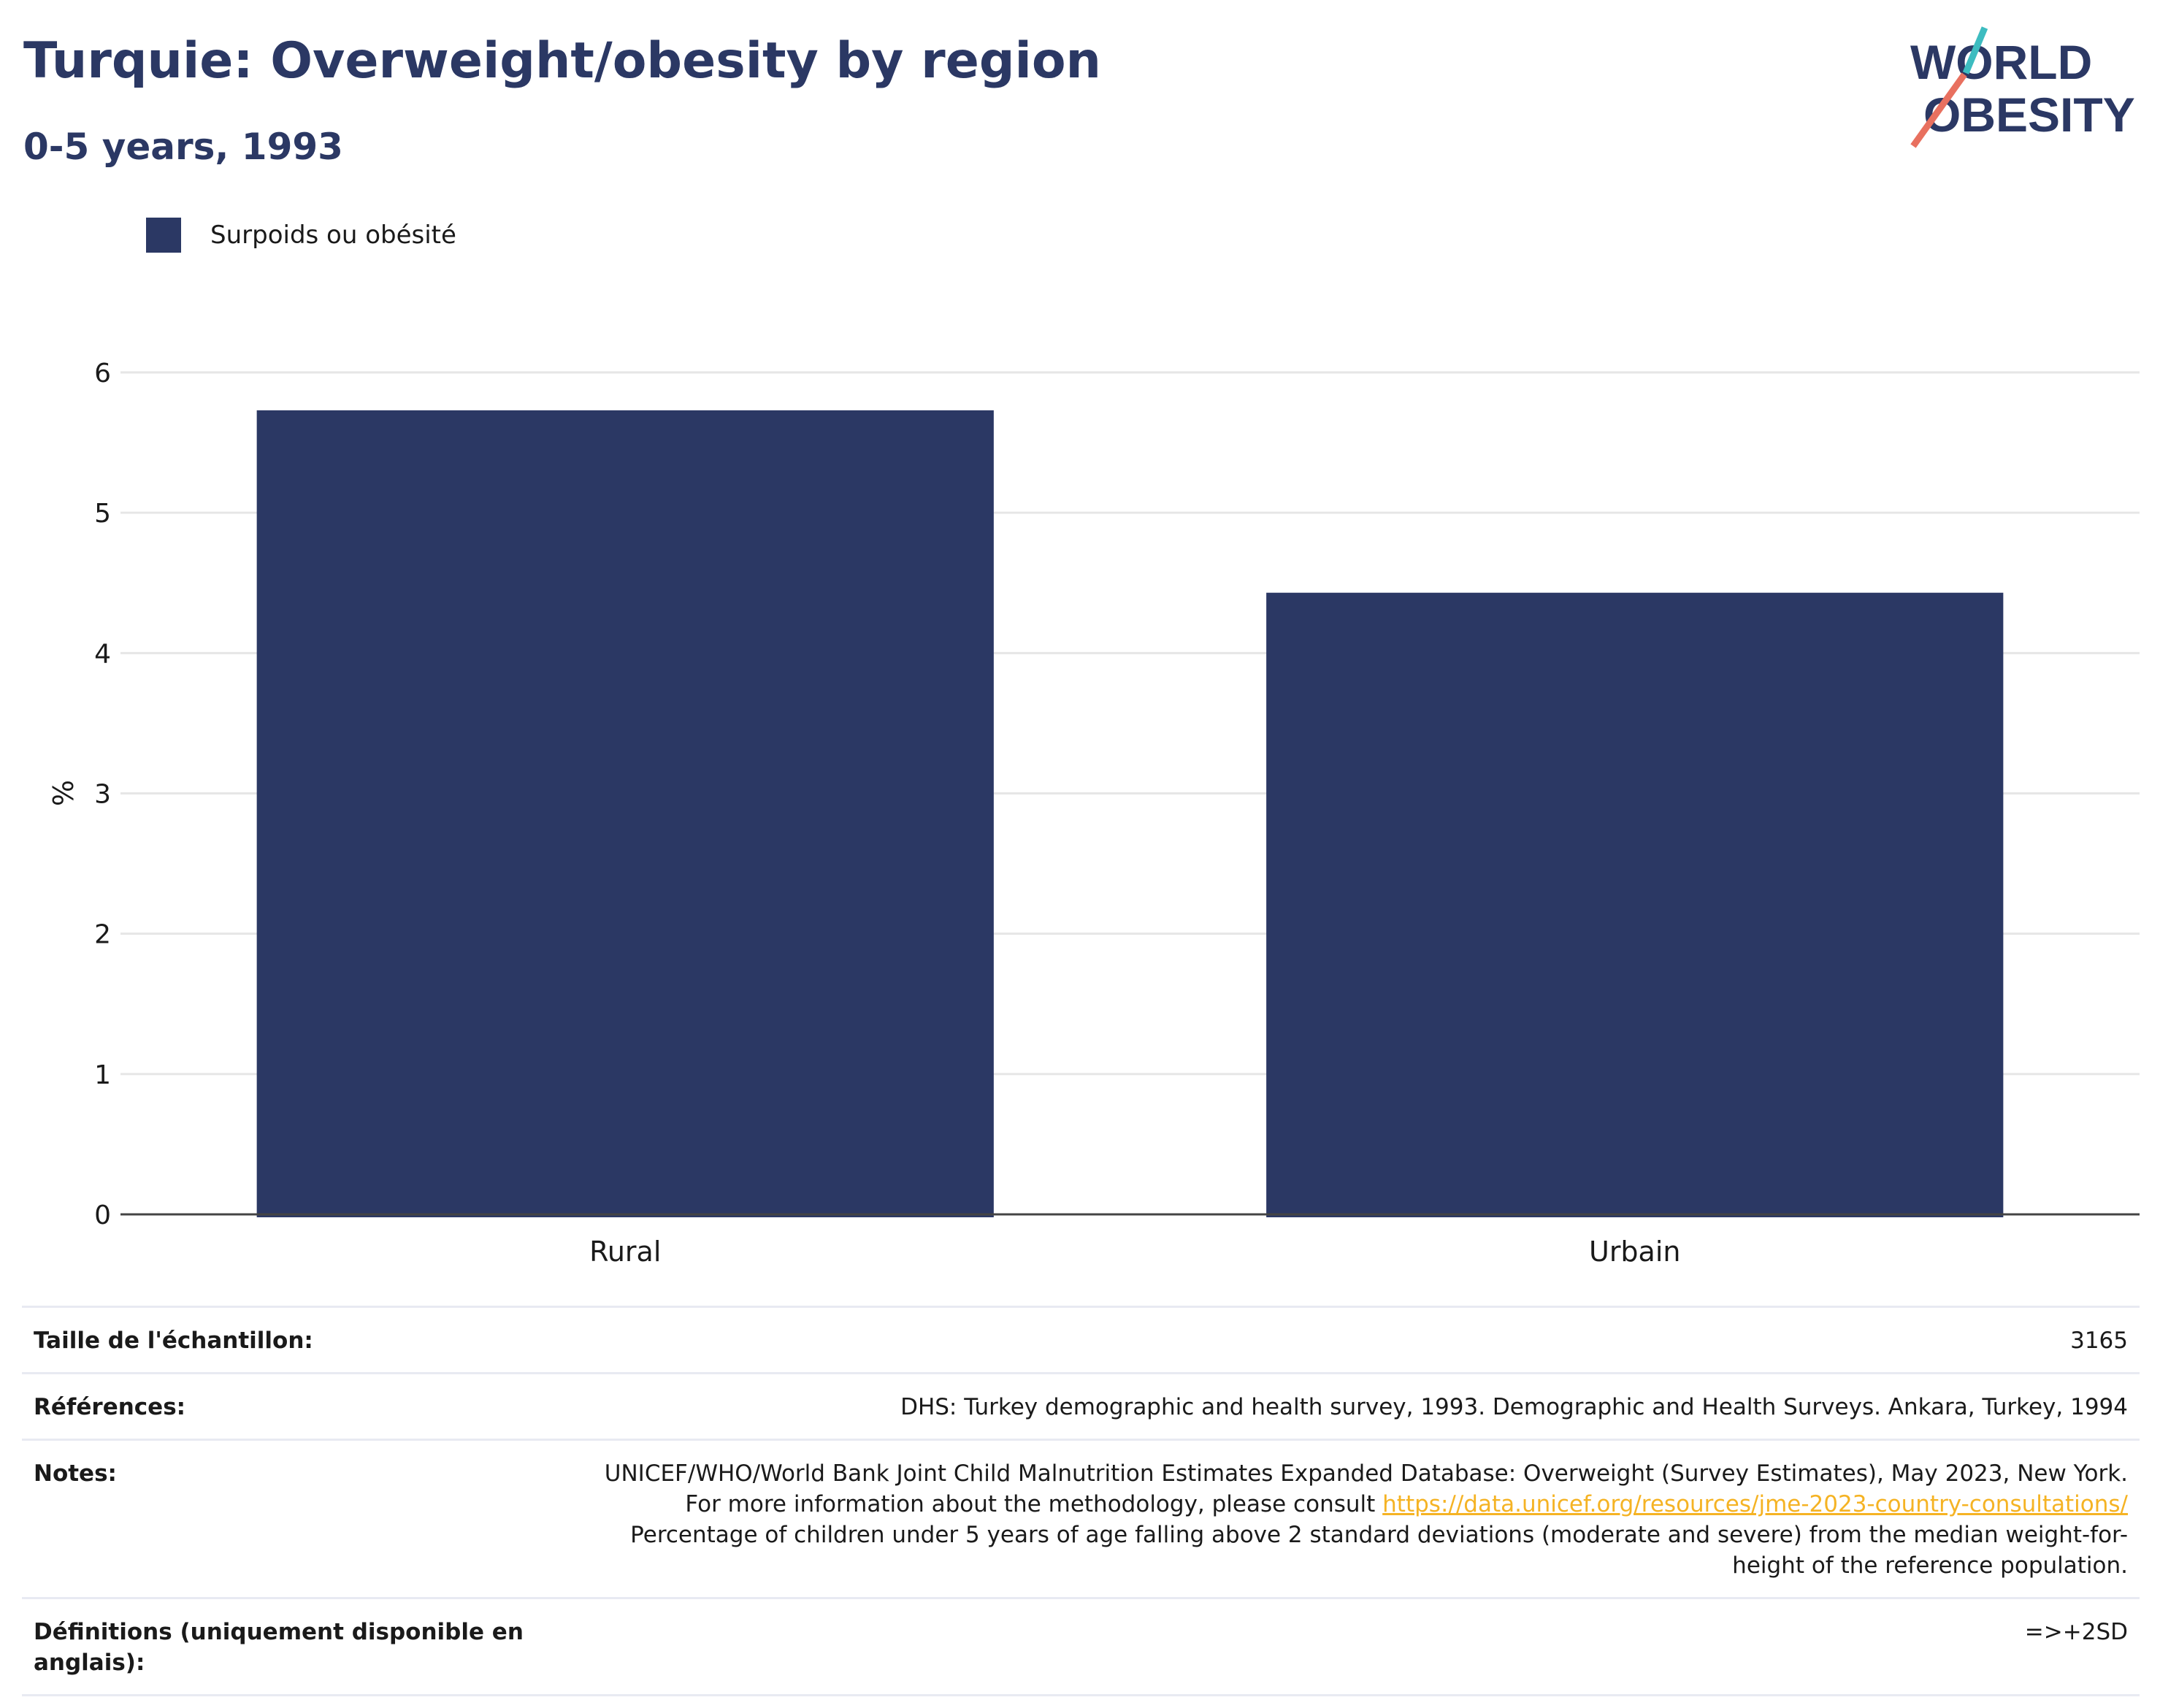  Describe the element at coordinates (1635, 904) in the screenshot. I see `bar-urbain` at that location.